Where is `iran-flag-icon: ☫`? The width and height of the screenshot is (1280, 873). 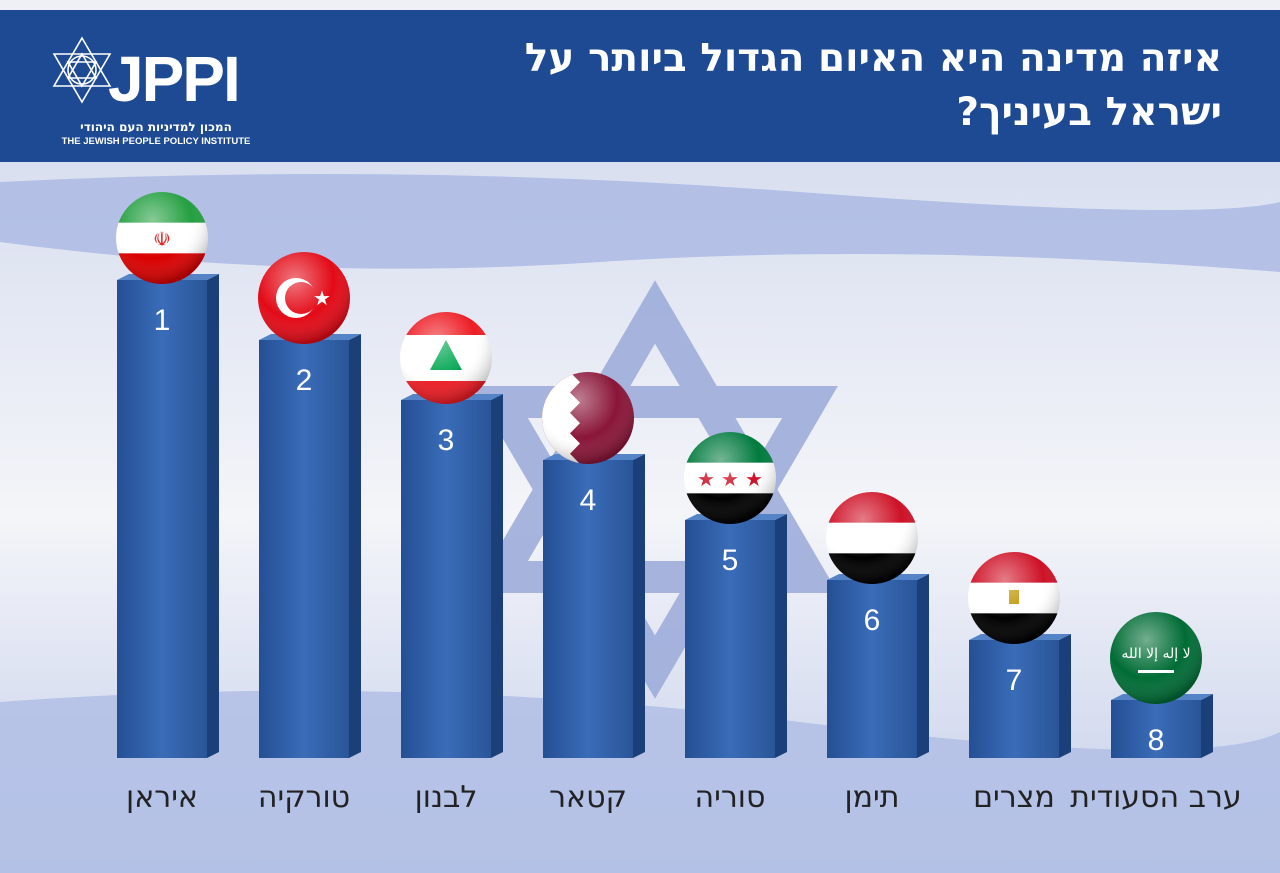
iran-flag-icon: ☫ is located at coordinates (162, 238).